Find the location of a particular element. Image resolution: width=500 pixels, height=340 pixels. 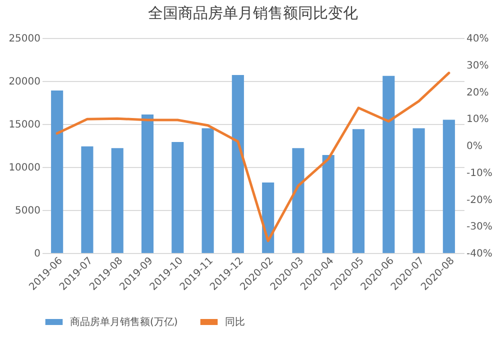

y-tick-label: 10000 is located at coordinates (24, 168).